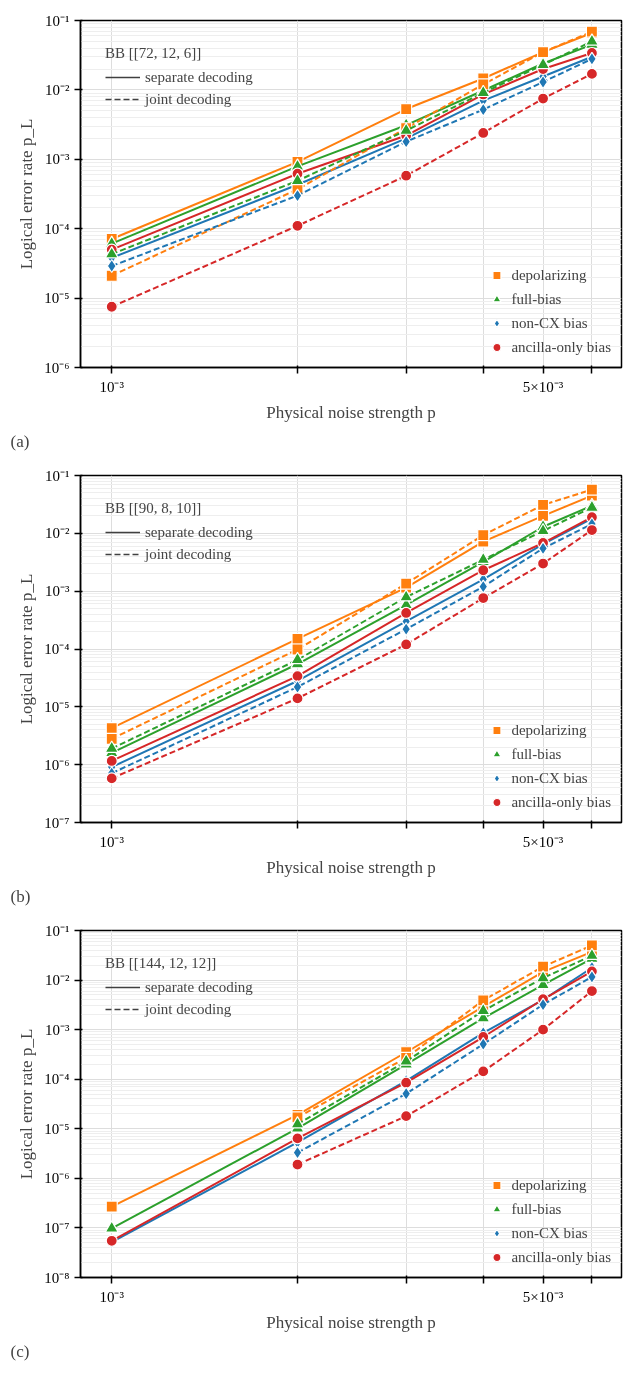  What do you see at coordinates (20, 896) in the screenshot?
I see `text: (b)` at bounding box center [20, 896].